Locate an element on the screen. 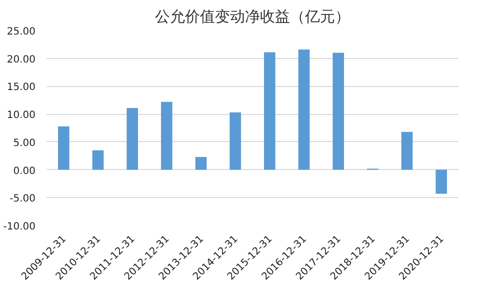  y-tick-label: 0.00 is located at coordinates (24, 171).